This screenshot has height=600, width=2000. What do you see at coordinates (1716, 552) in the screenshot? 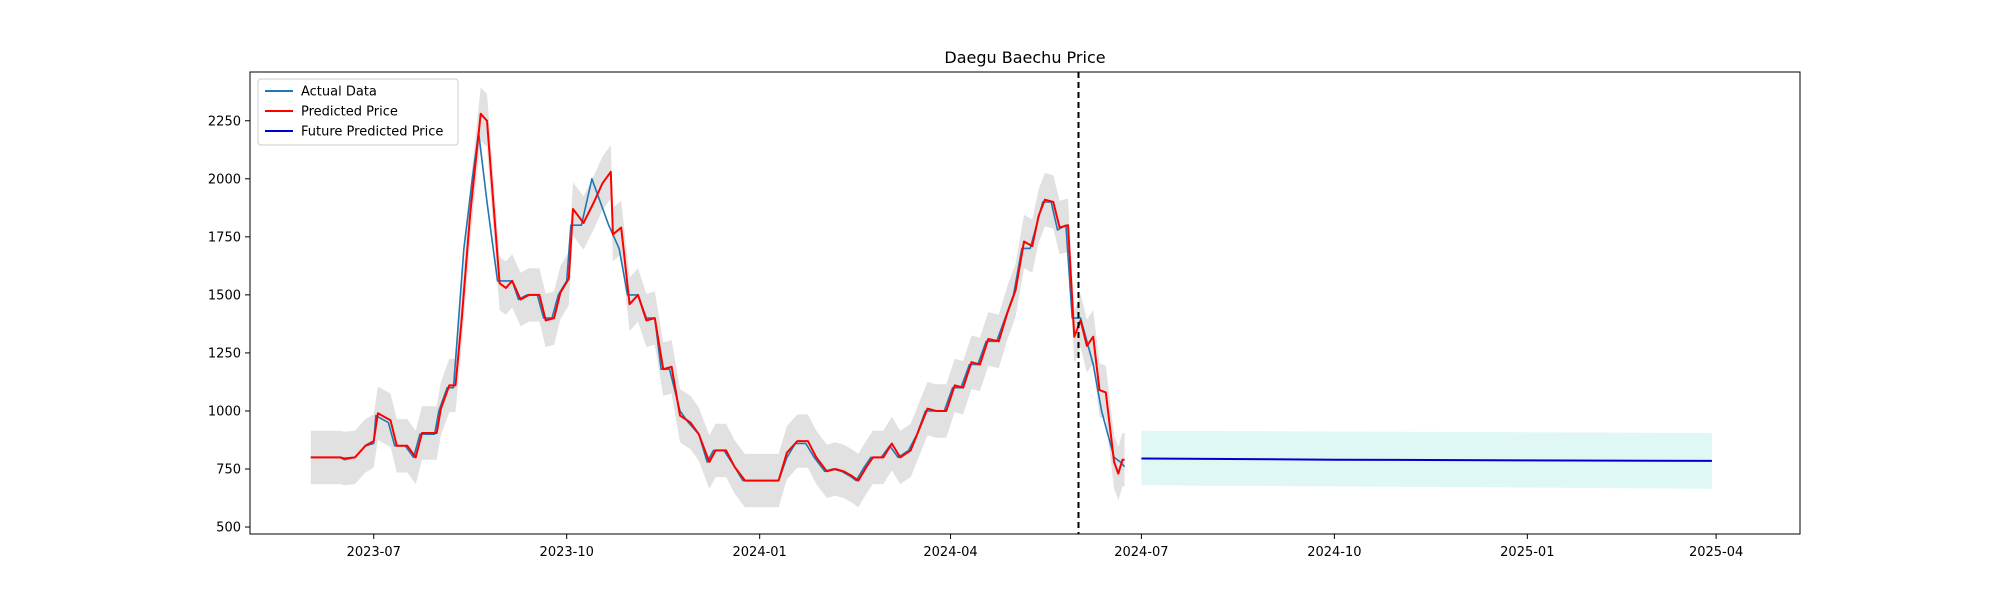
I see `x-tick-label: 2025-04` at bounding box center [1716, 552].